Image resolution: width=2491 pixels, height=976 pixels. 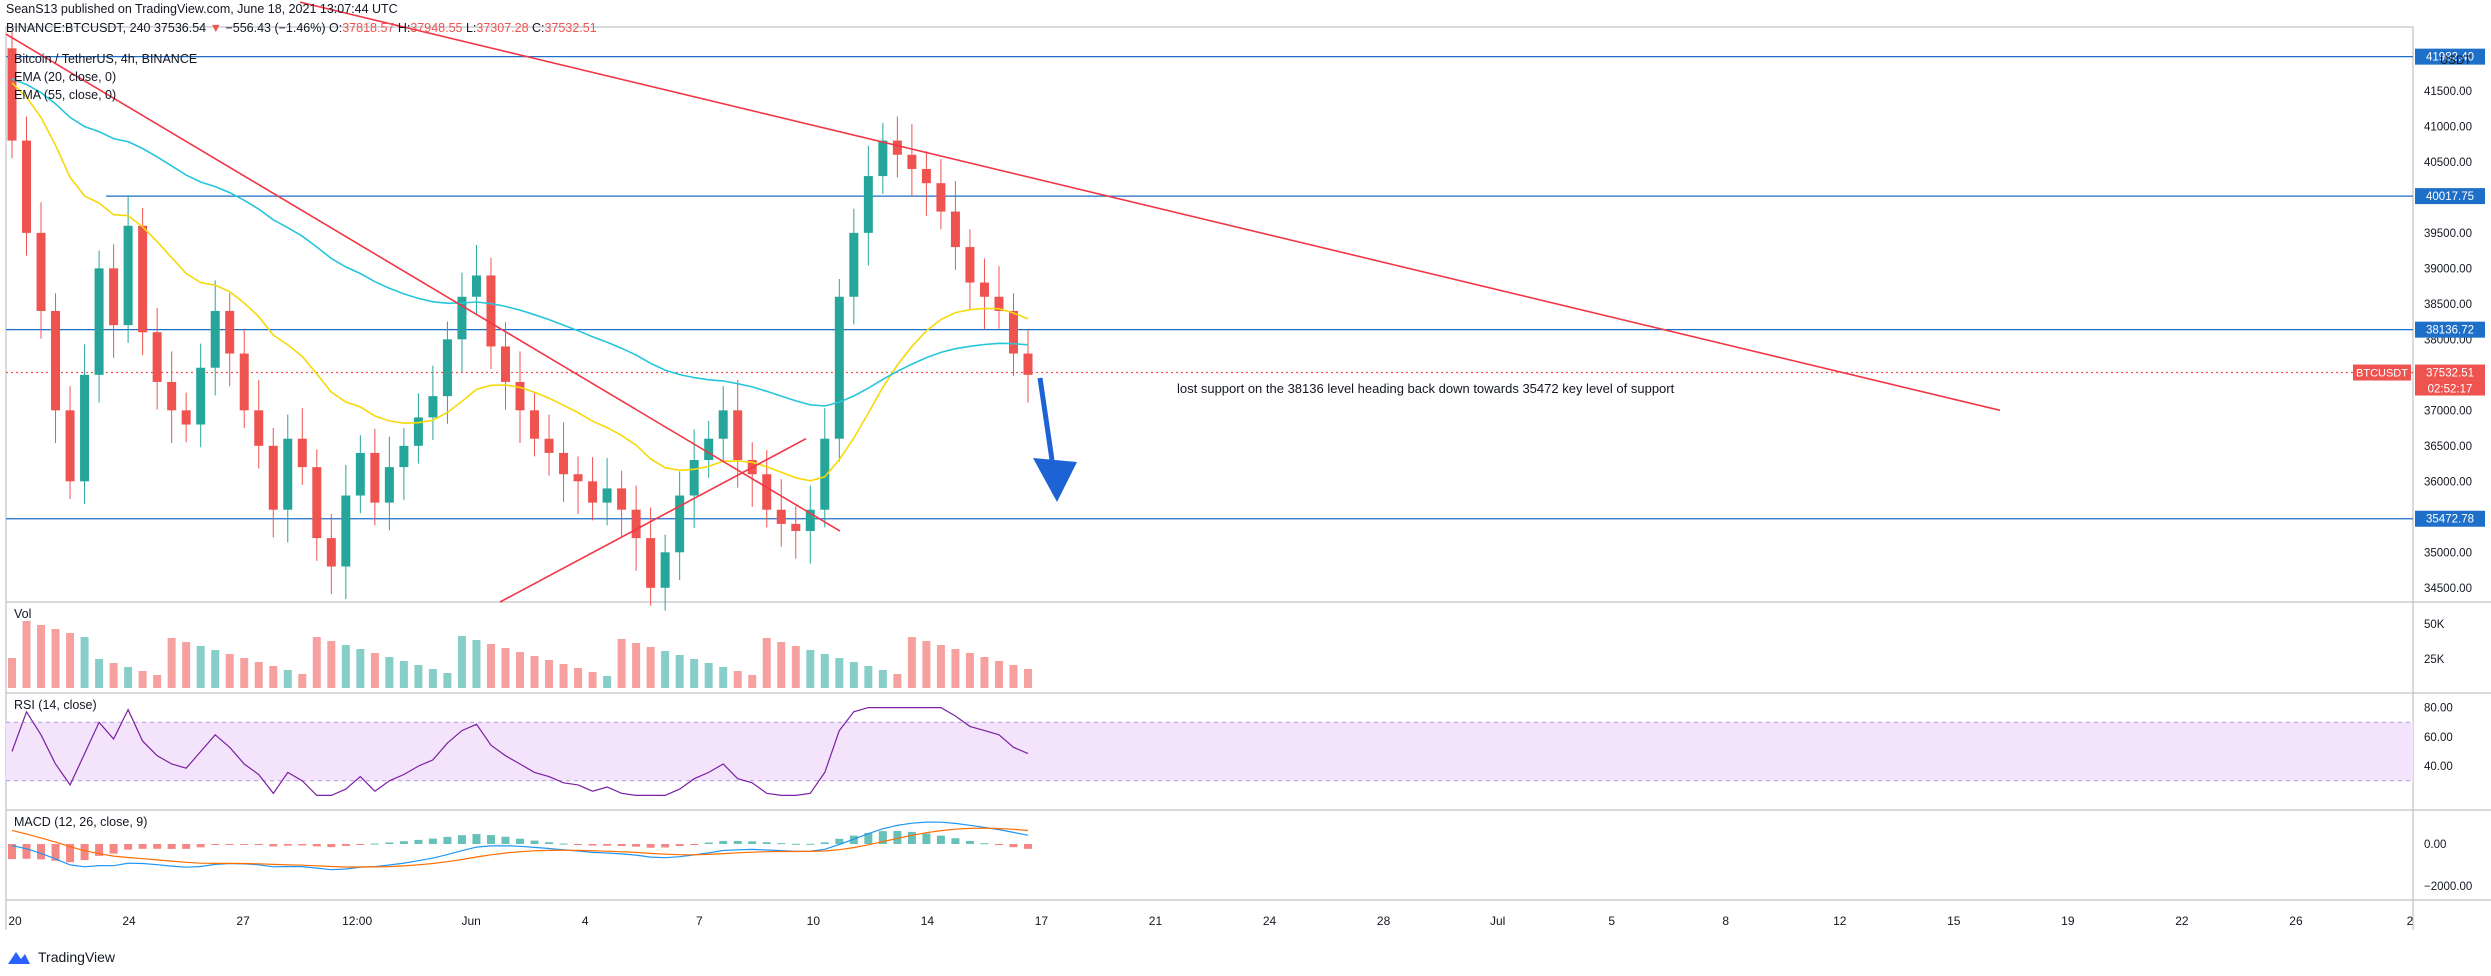 What do you see at coordinates (2435, 845) in the screenshot?
I see `macd-tick-0: 0.00` at bounding box center [2435, 845].